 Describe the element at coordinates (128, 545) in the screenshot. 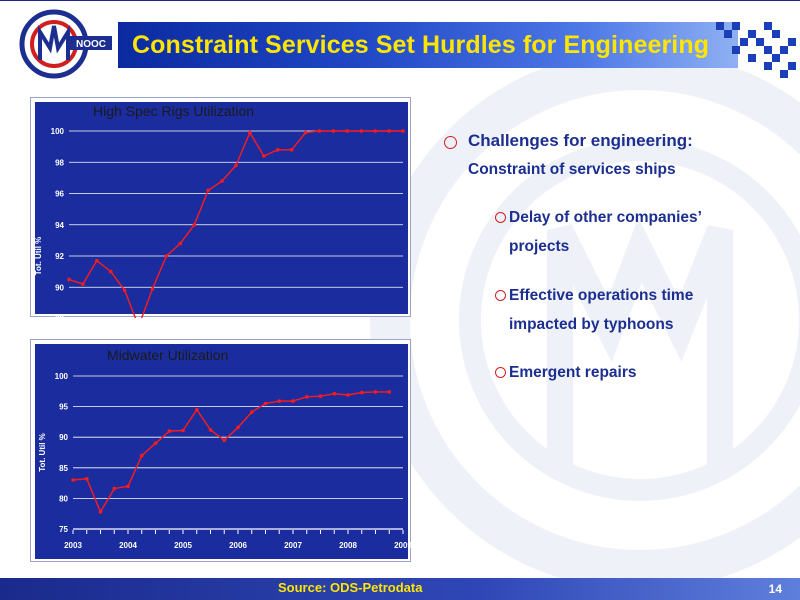

I see `x-tick-label: 2004` at that location.